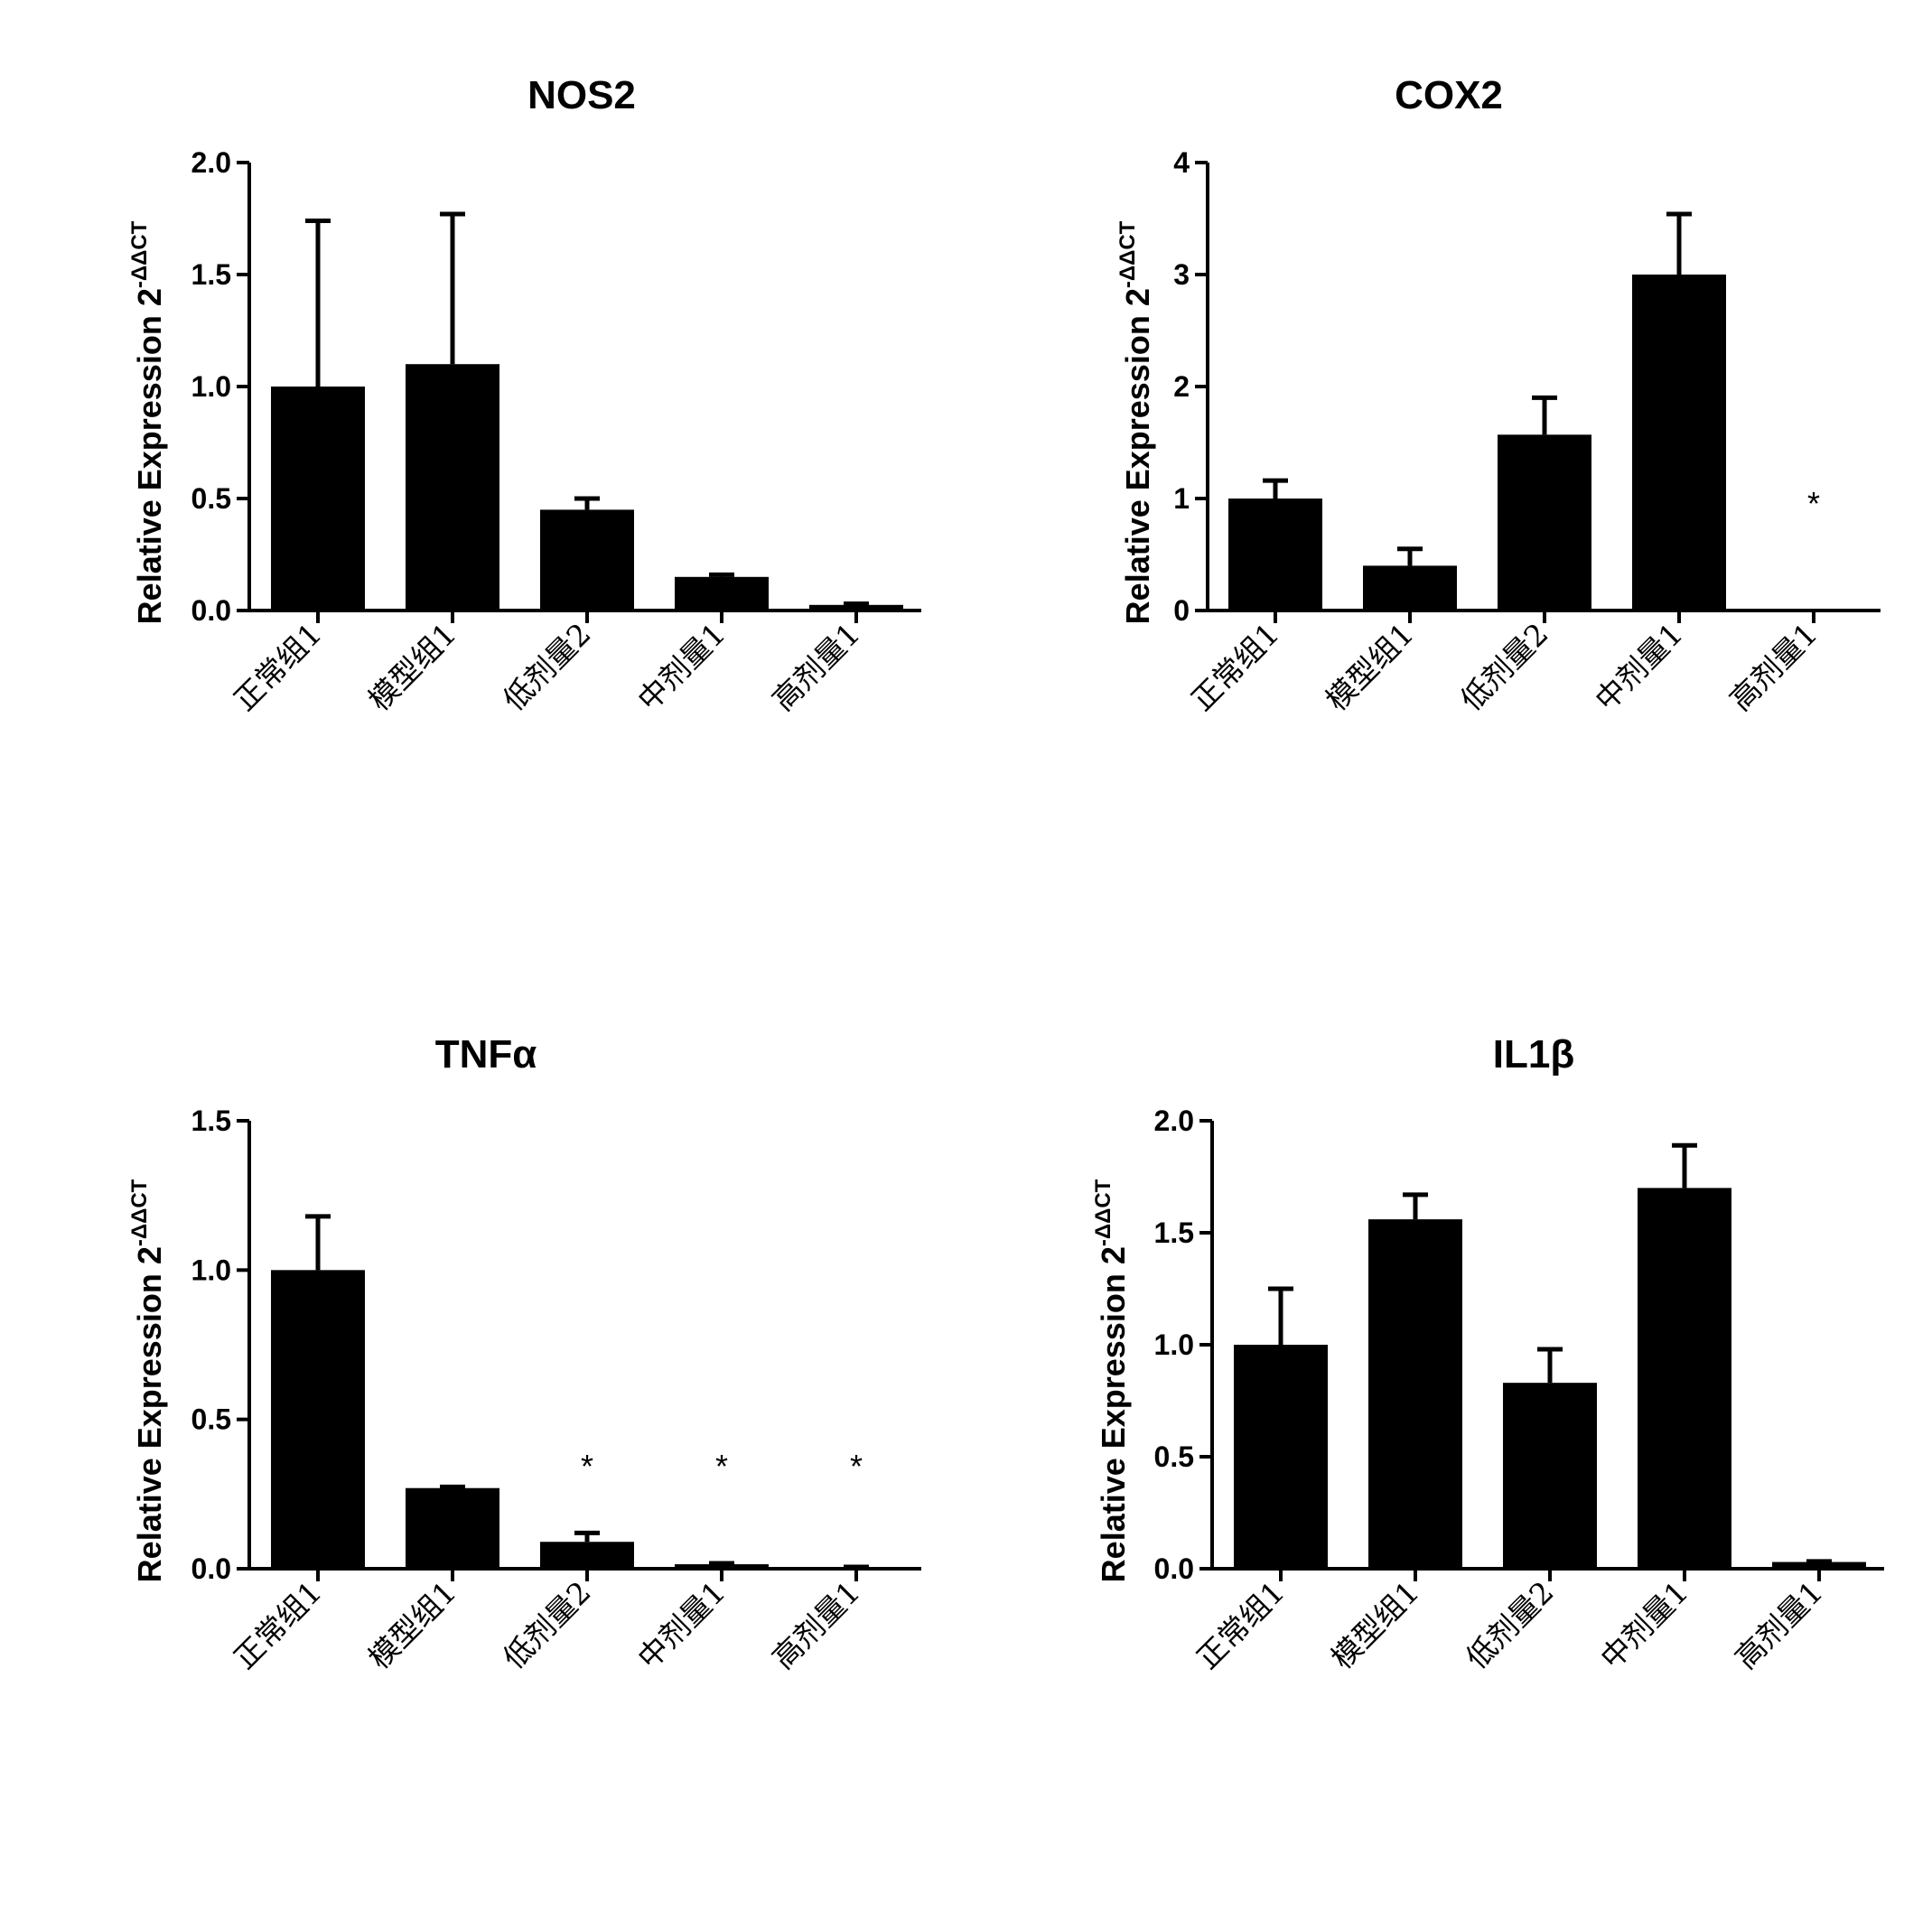 Image resolution: width=1932 pixels, height=1911 pixels. What do you see at coordinates (1181, 498) in the screenshot?
I see `y-tick-label: 1` at bounding box center [1181, 498].